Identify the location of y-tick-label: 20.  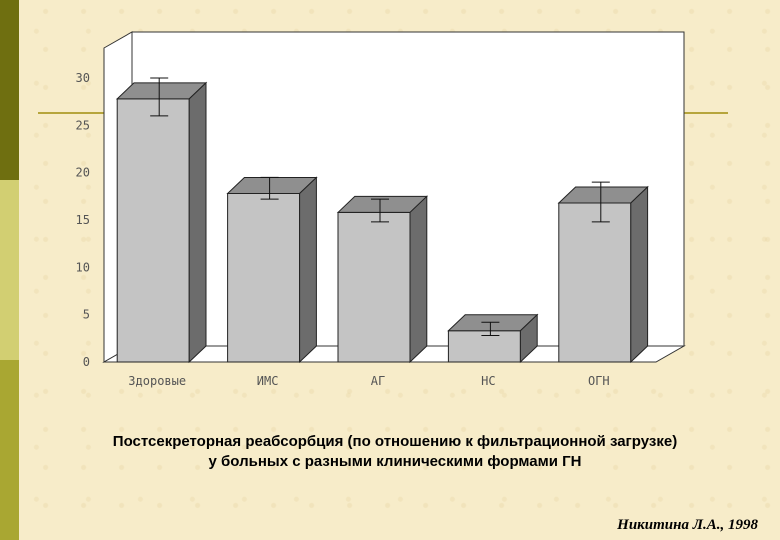
(83, 173).